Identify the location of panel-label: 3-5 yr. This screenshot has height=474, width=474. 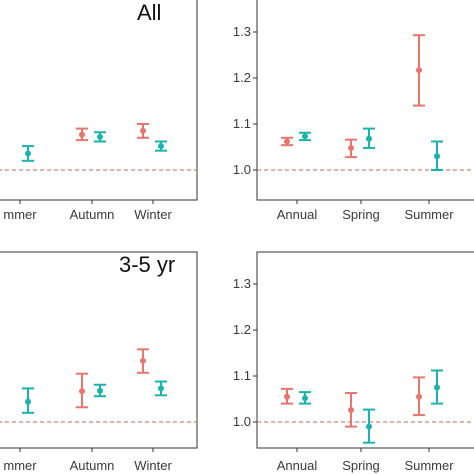
(147, 264).